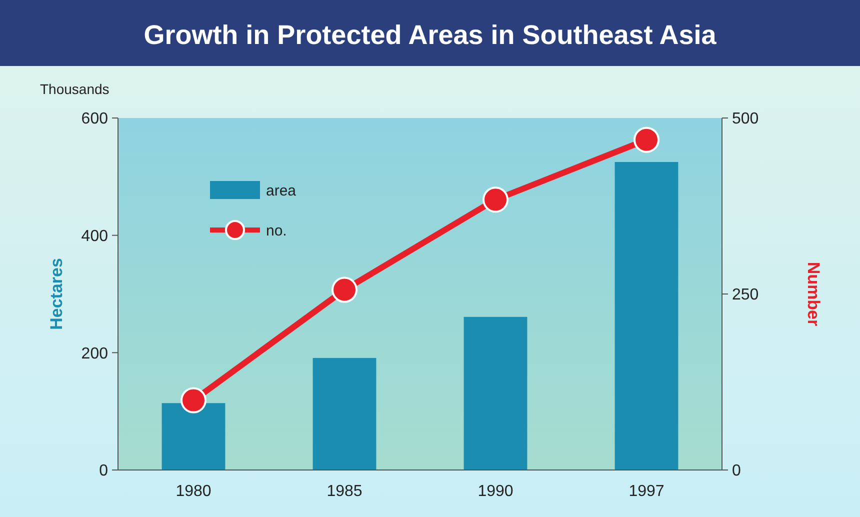  I want to click on text: Thousands, so click(75, 89).